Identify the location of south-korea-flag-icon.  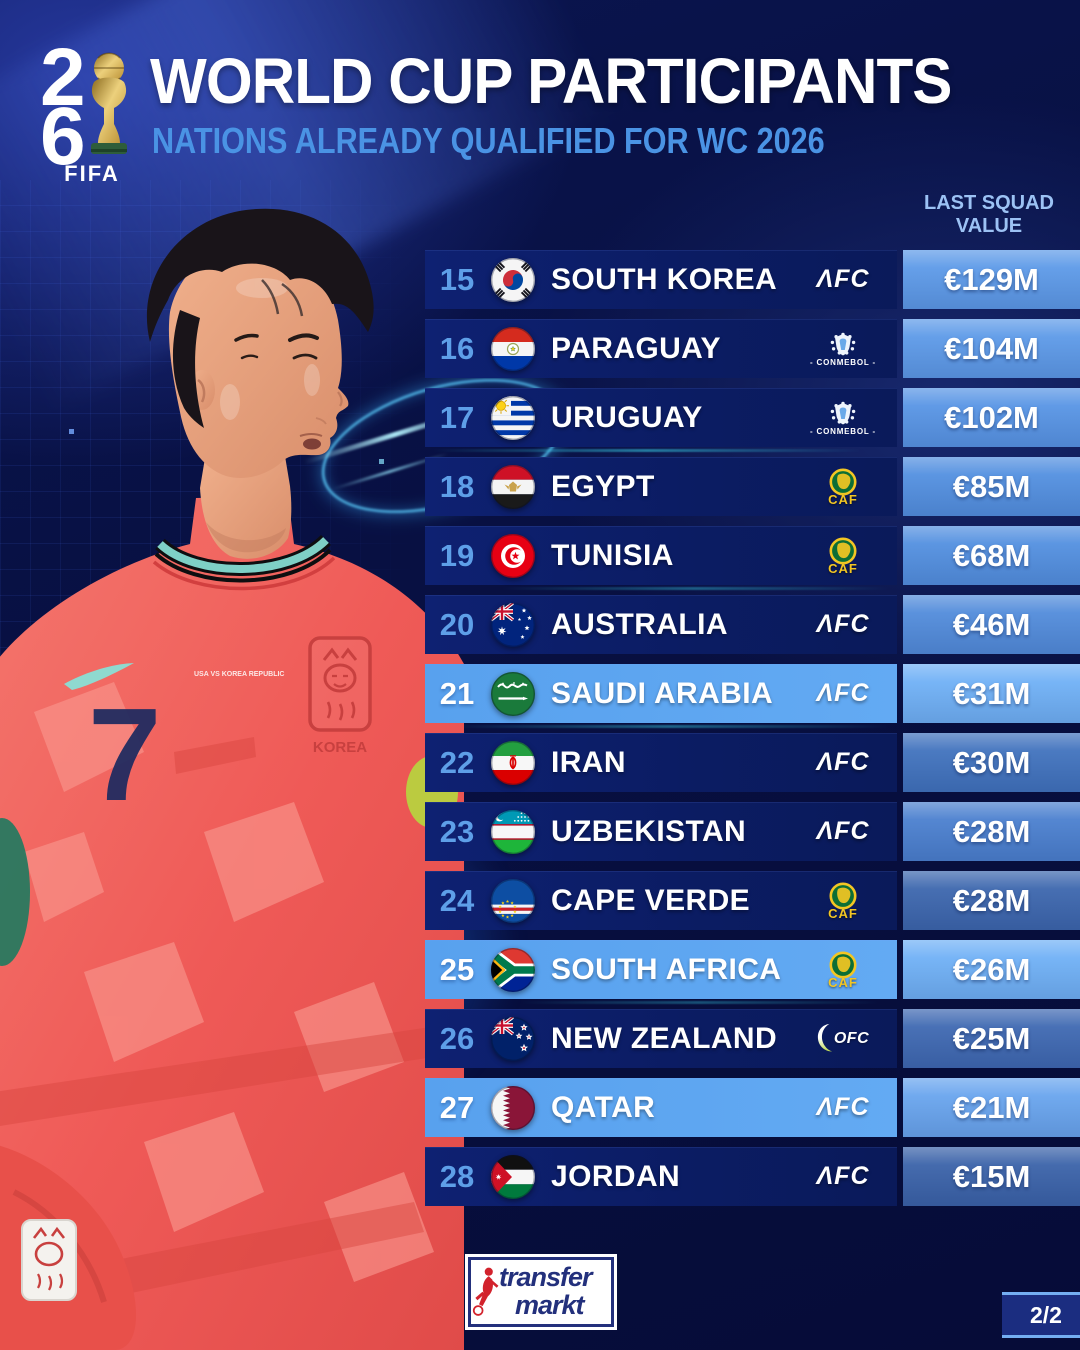
(513, 279).